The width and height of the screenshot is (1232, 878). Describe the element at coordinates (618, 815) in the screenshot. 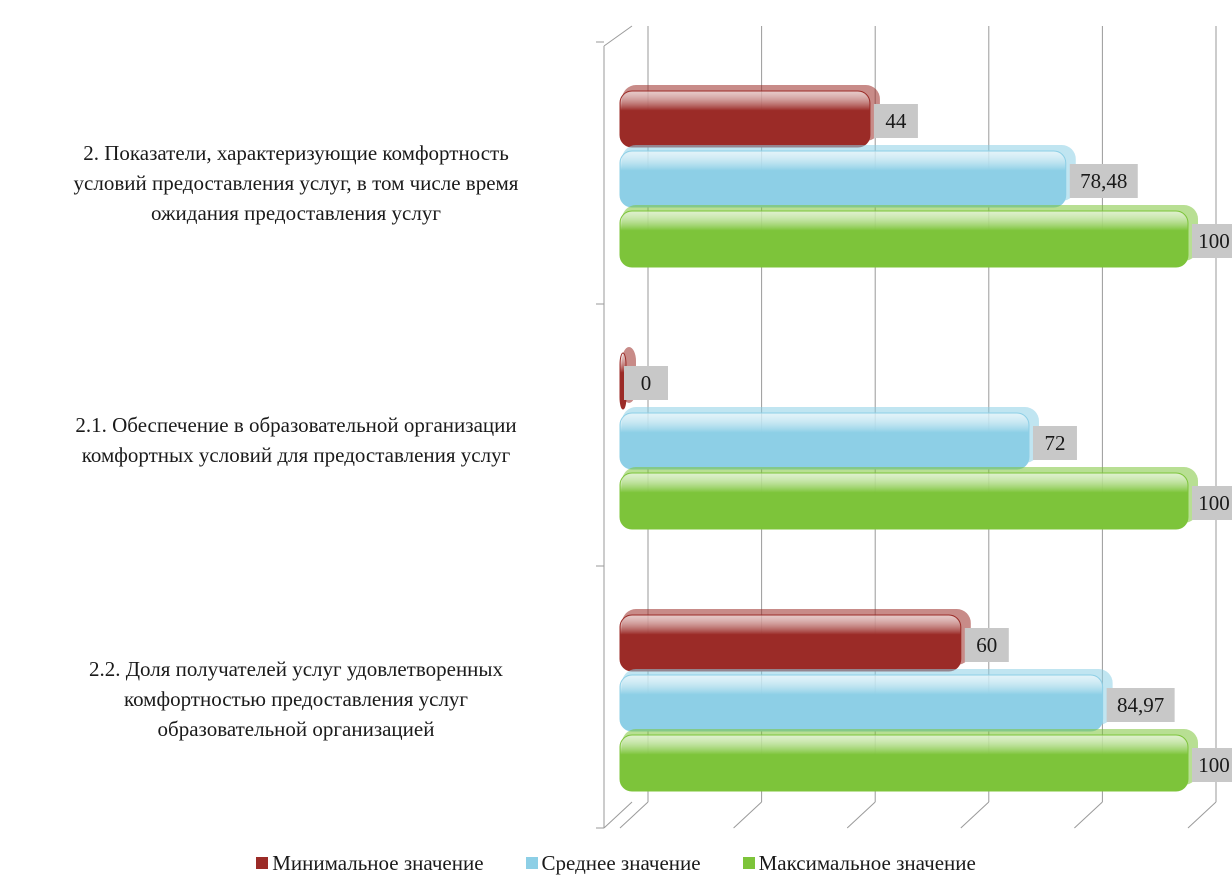

I see `y-axis-bottom` at that location.